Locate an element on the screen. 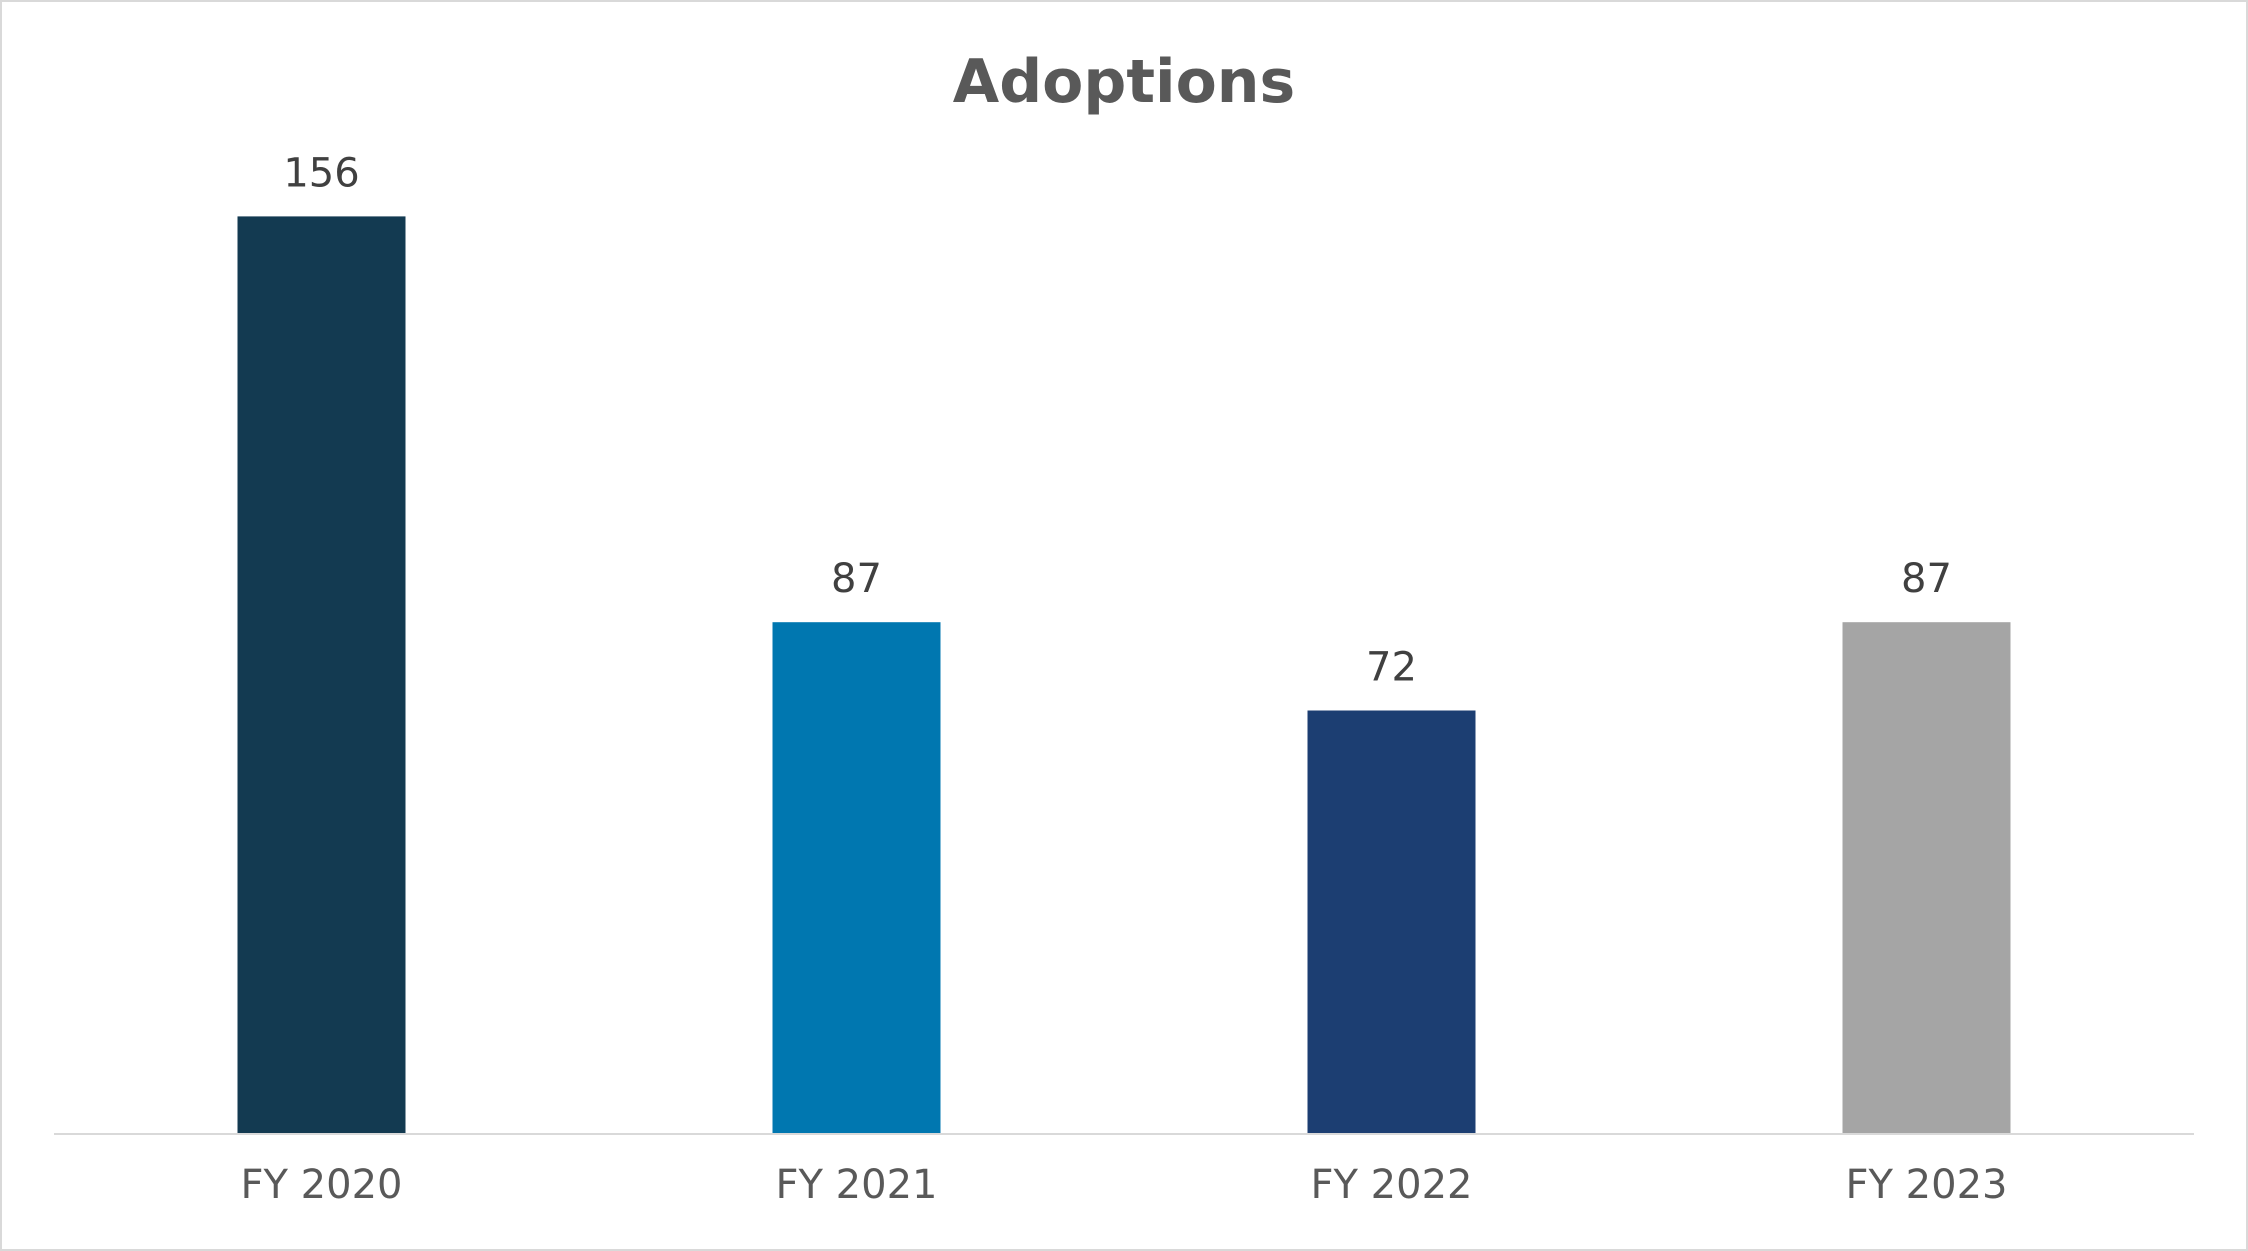  x-tick-label-fy-2020: FY 2020 is located at coordinates (322, 1185).